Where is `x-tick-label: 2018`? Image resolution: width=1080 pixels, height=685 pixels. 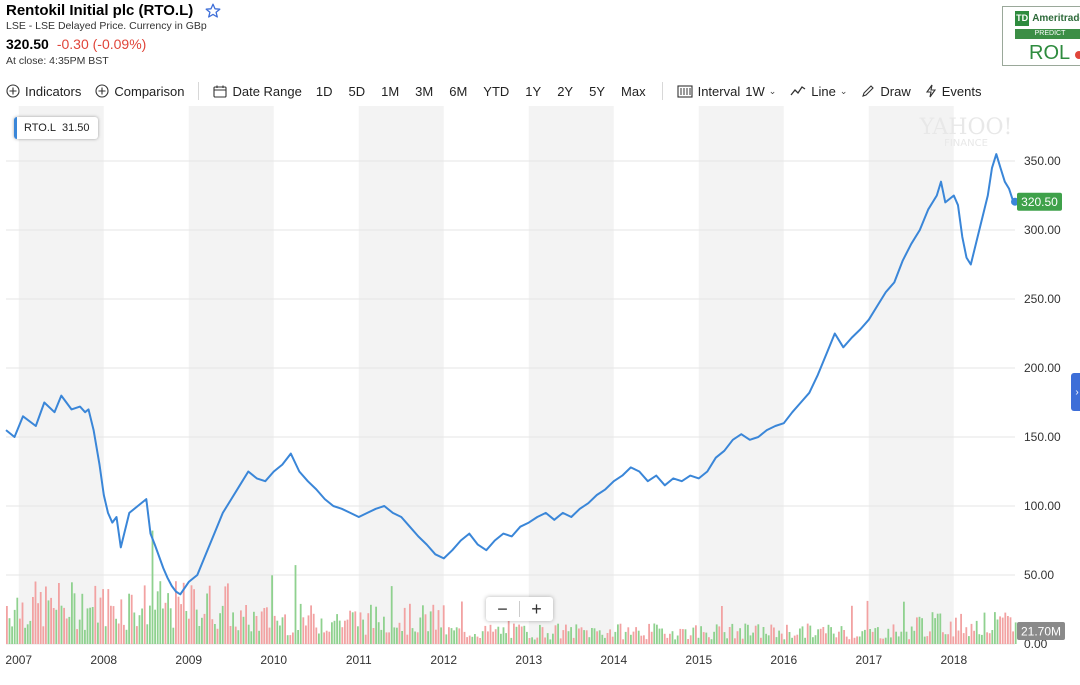
x-tick-label: 2018 is located at coordinates (953, 660).